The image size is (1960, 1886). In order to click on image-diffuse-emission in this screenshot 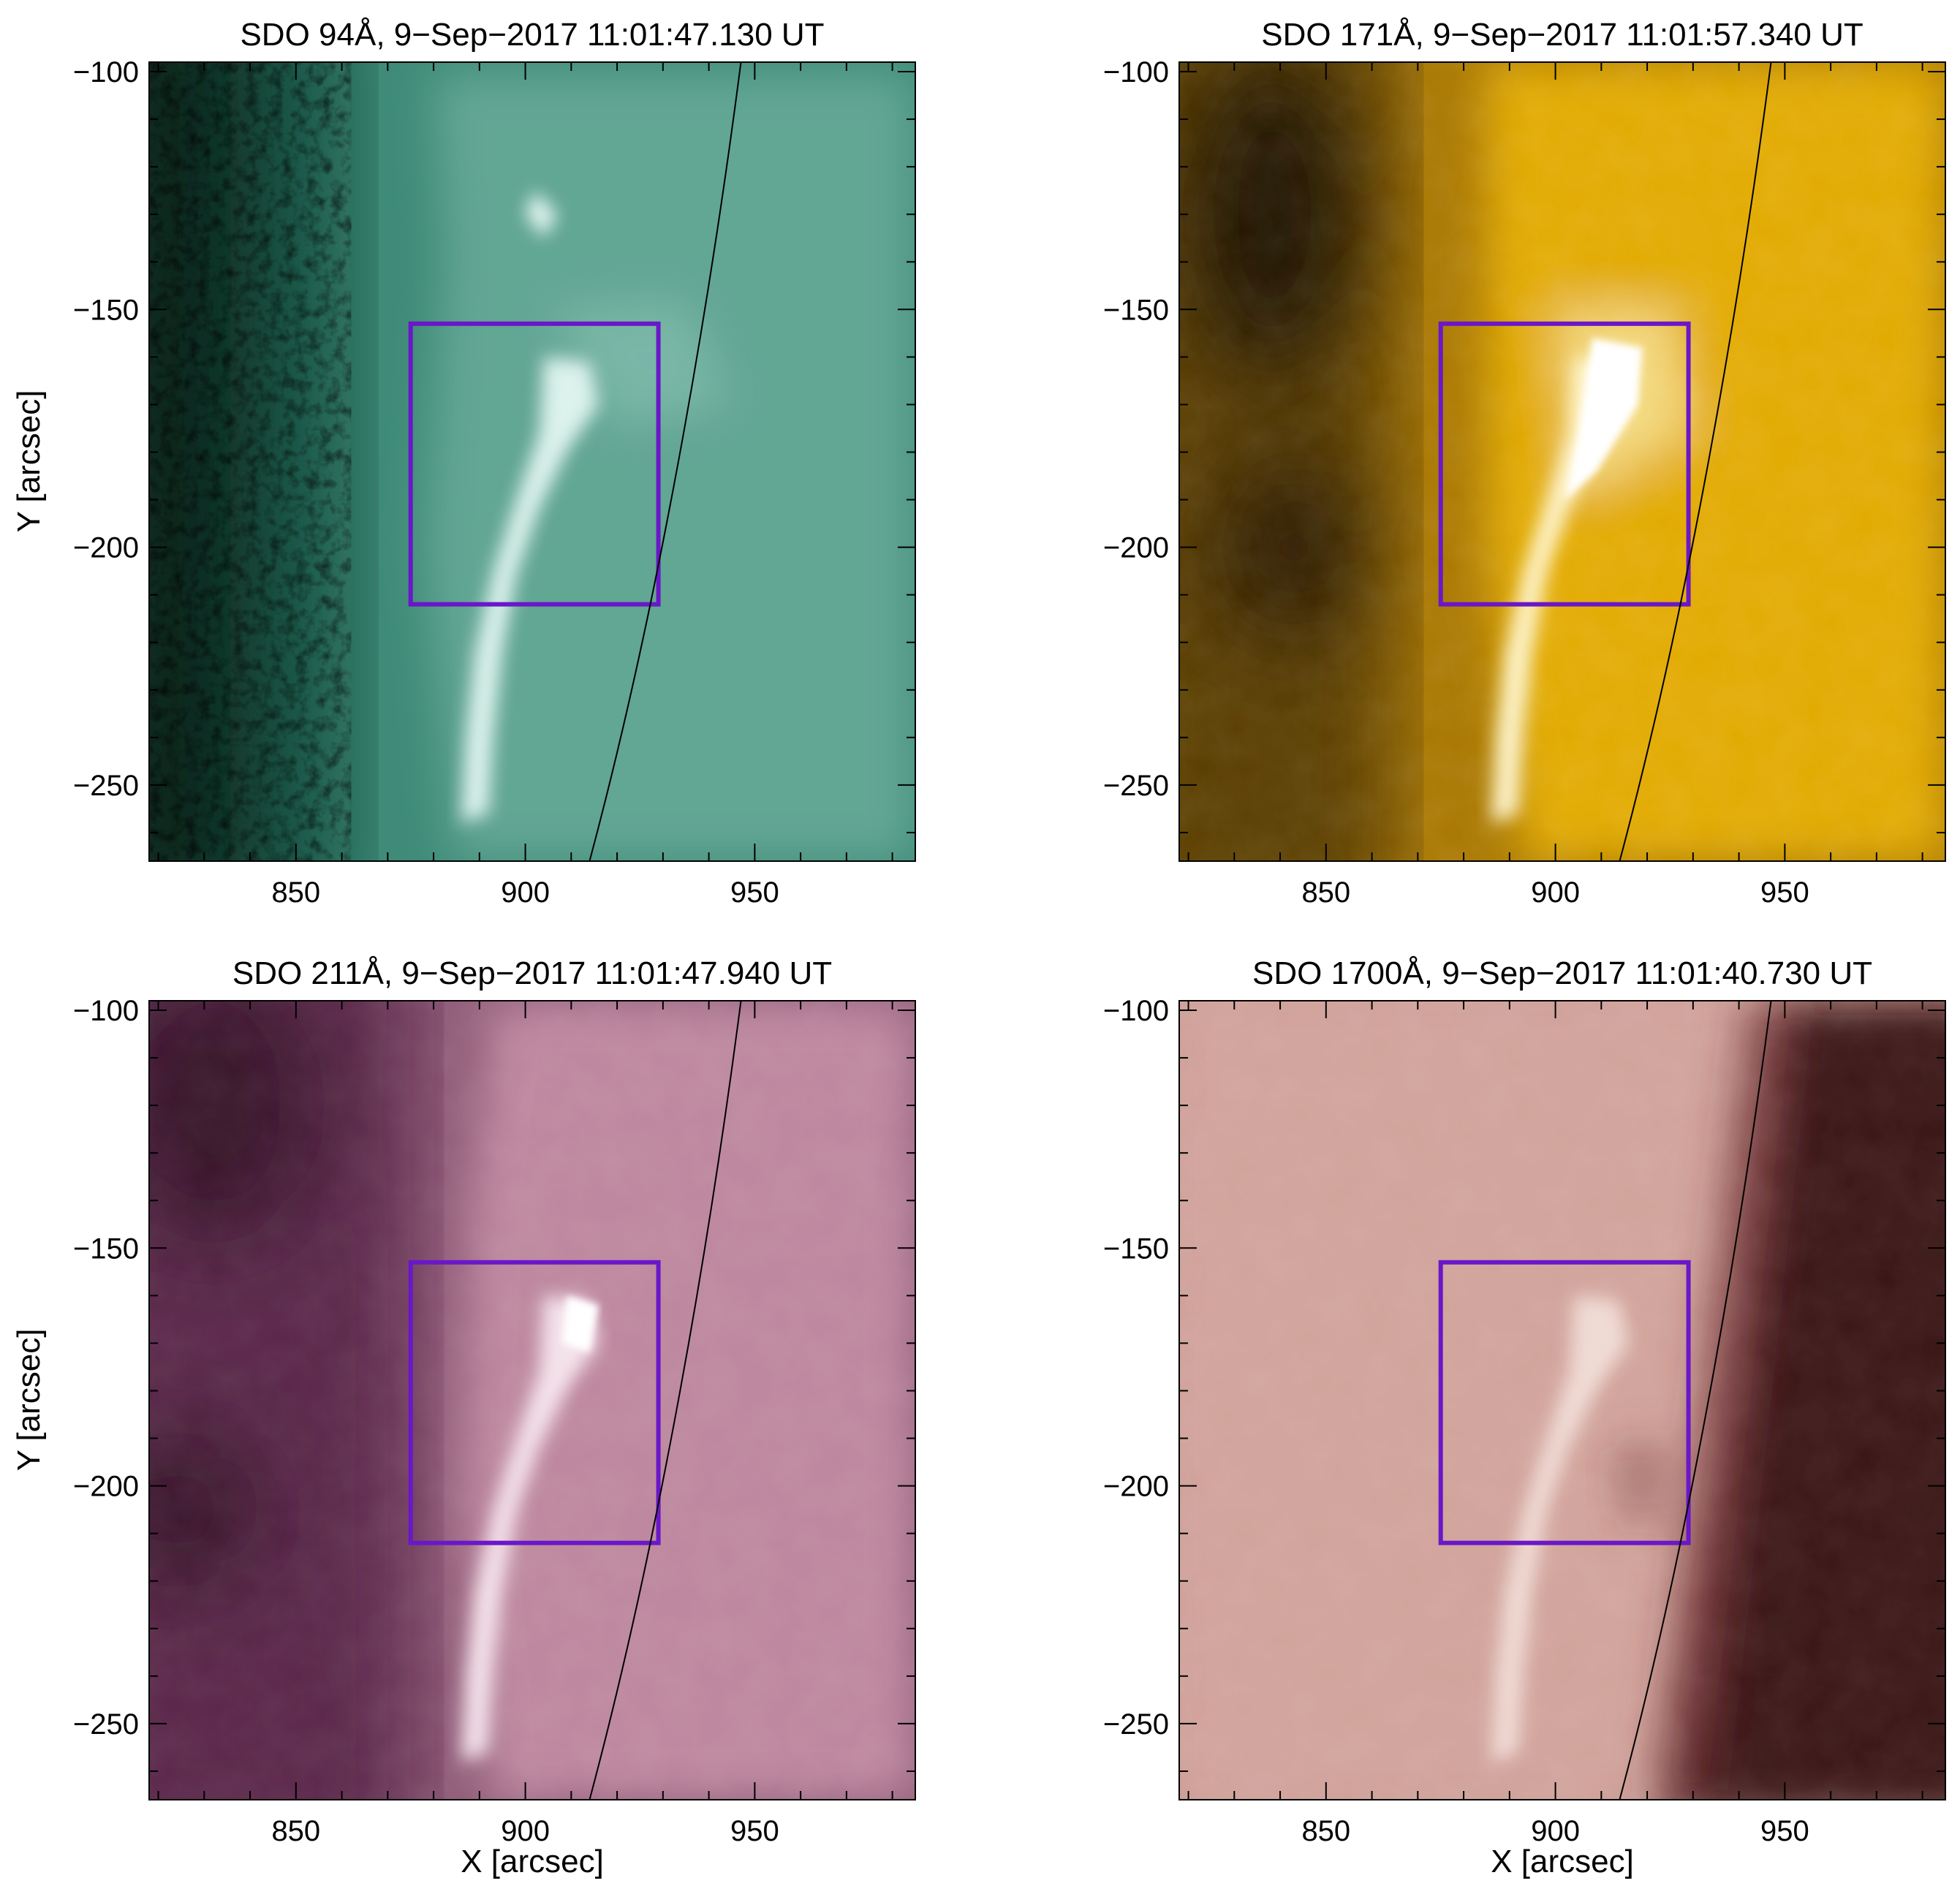, I will do `click(669, 467)`.